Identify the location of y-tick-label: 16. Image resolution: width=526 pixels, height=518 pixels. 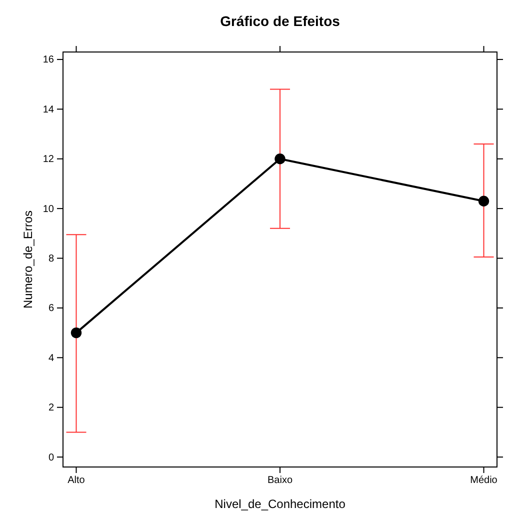
(48, 60).